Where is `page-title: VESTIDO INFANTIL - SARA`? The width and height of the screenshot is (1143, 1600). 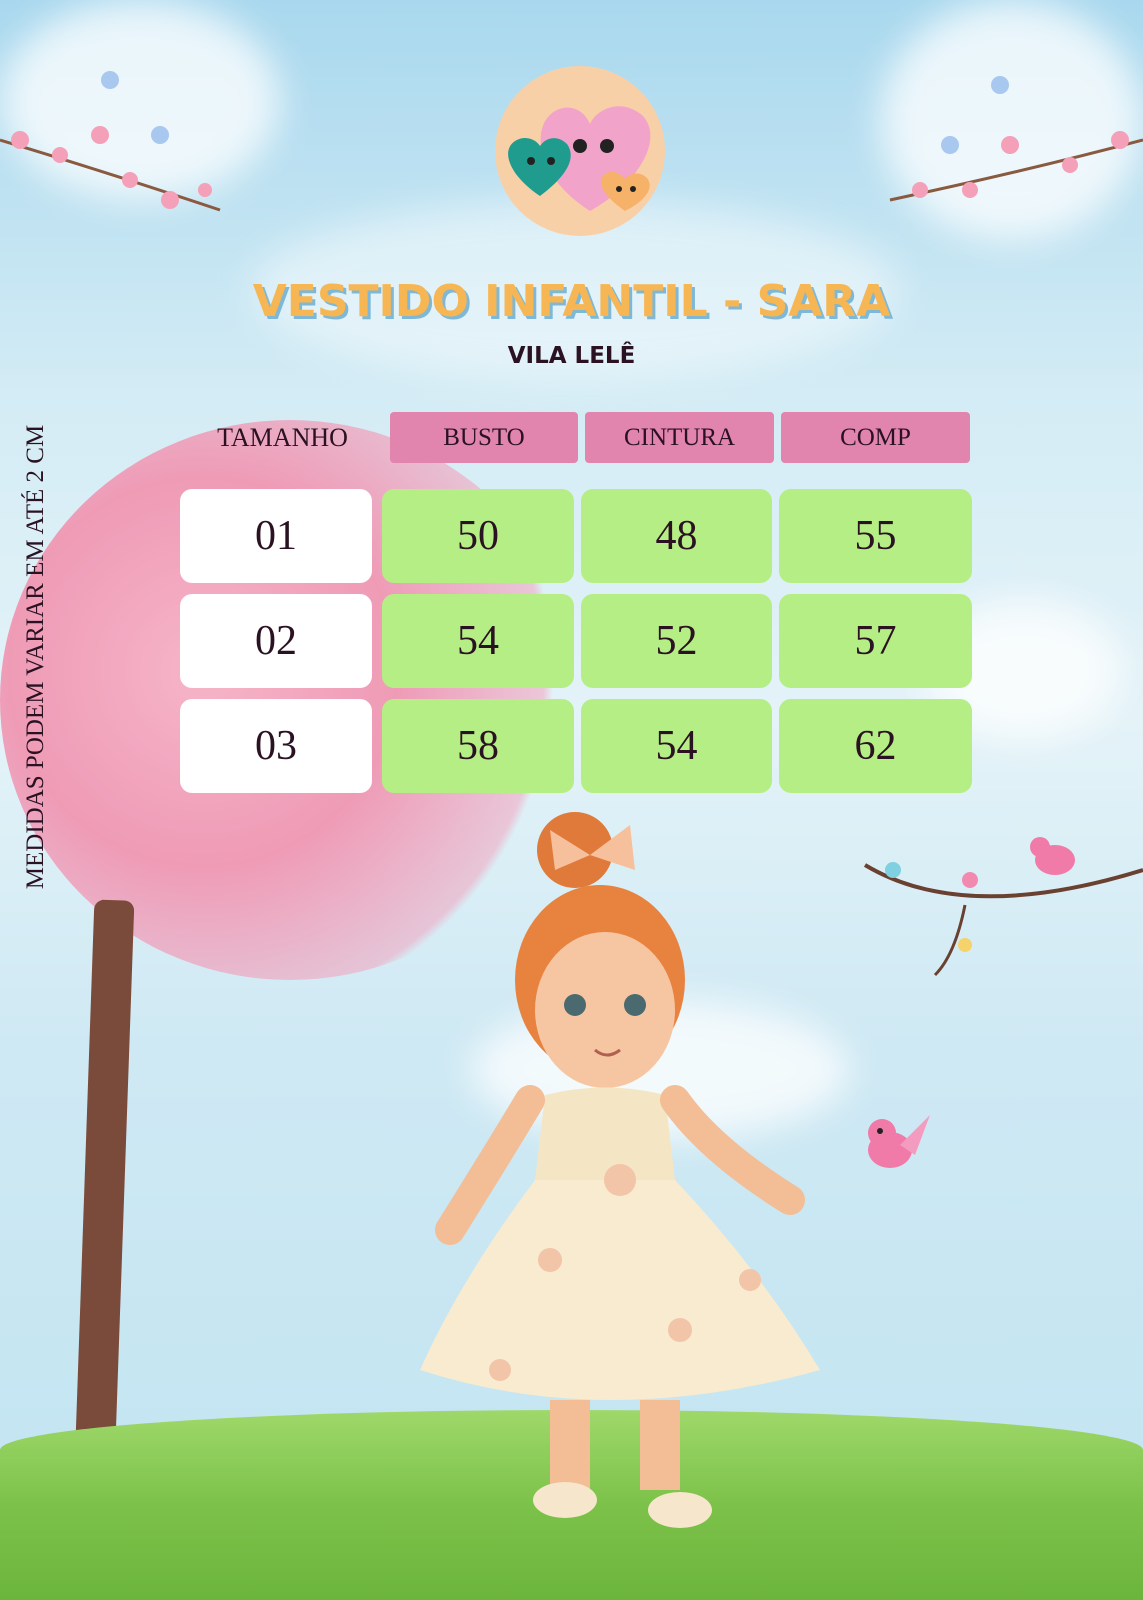
page-title: VESTIDO INFANTIL - SARA is located at coordinates (571, 301).